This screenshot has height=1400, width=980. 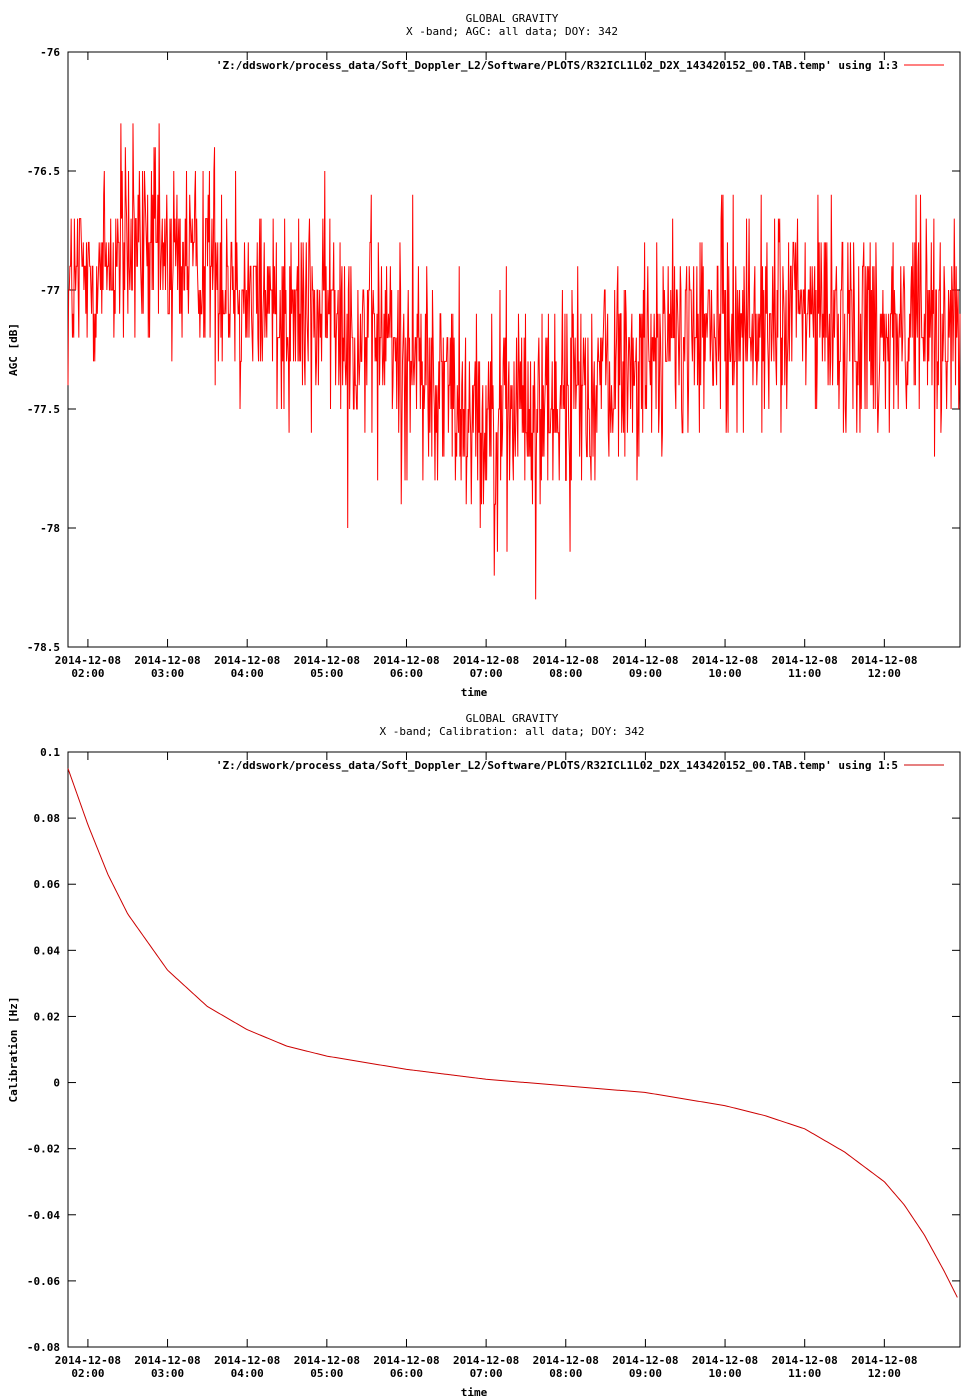 What do you see at coordinates (512, 31) in the screenshot?
I see `chart-subtitle: X -band; AGC: all data; DOY: 342` at bounding box center [512, 31].